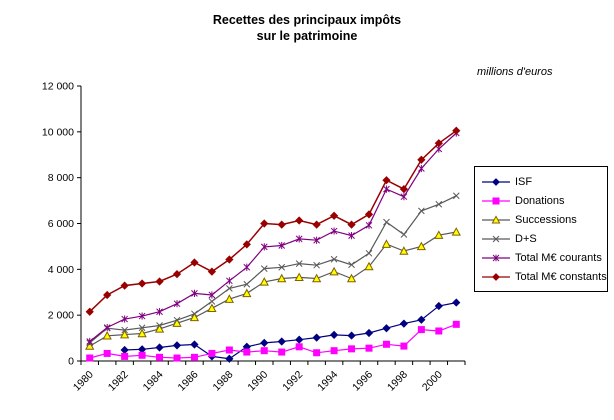 The height and width of the screenshot is (420, 614). I want to click on legend-entry: ISF, so click(541, 181).